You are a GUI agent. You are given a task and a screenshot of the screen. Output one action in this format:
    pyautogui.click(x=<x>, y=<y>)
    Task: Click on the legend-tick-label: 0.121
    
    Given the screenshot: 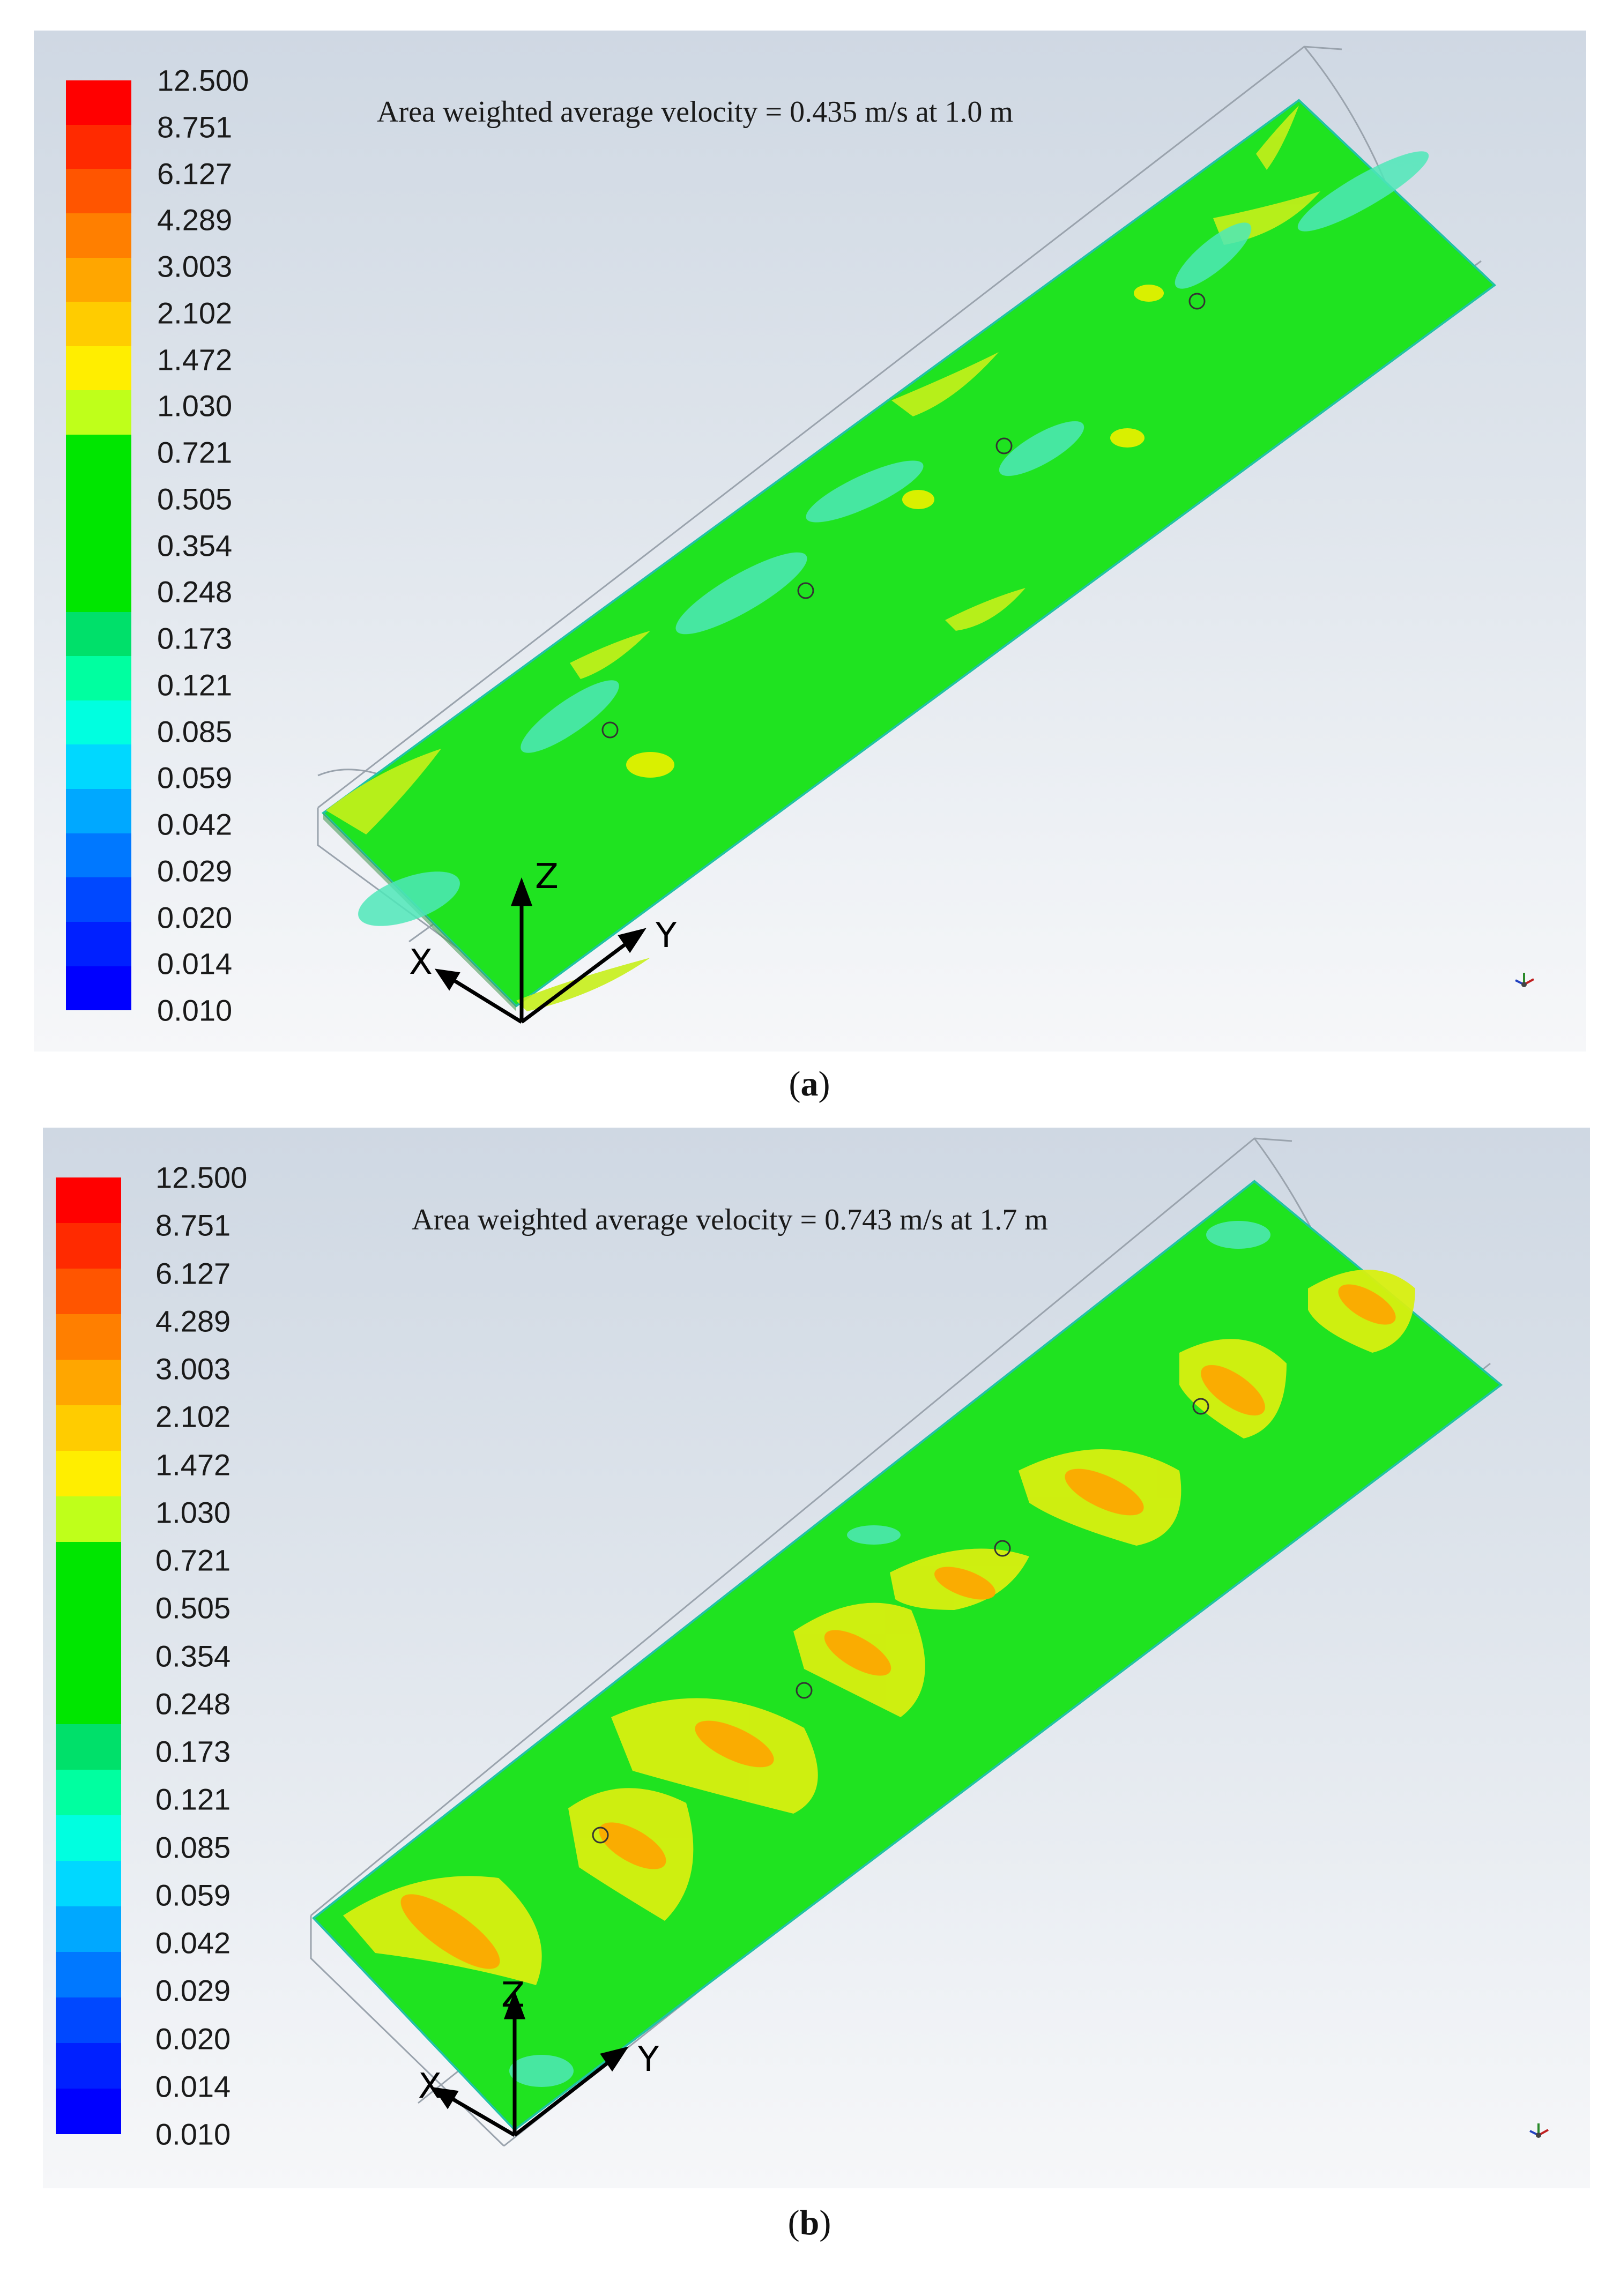 What is the action you would take?
    pyautogui.click(x=195, y=685)
    